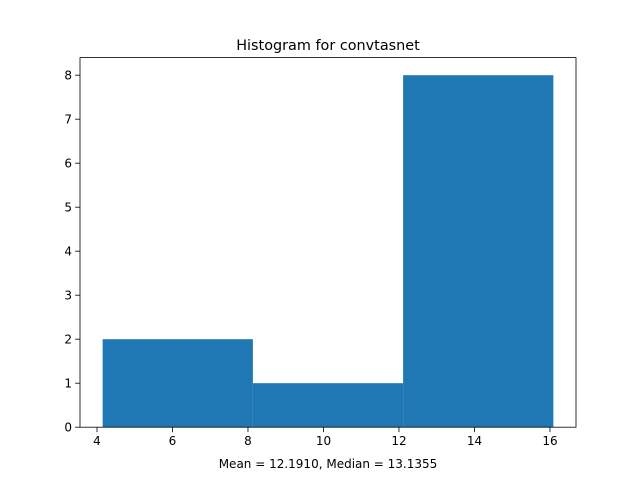 Image resolution: width=640 pixels, height=480 pixels. I want to click on chart-title: Histogram for convtasnet, so click(328, 46).